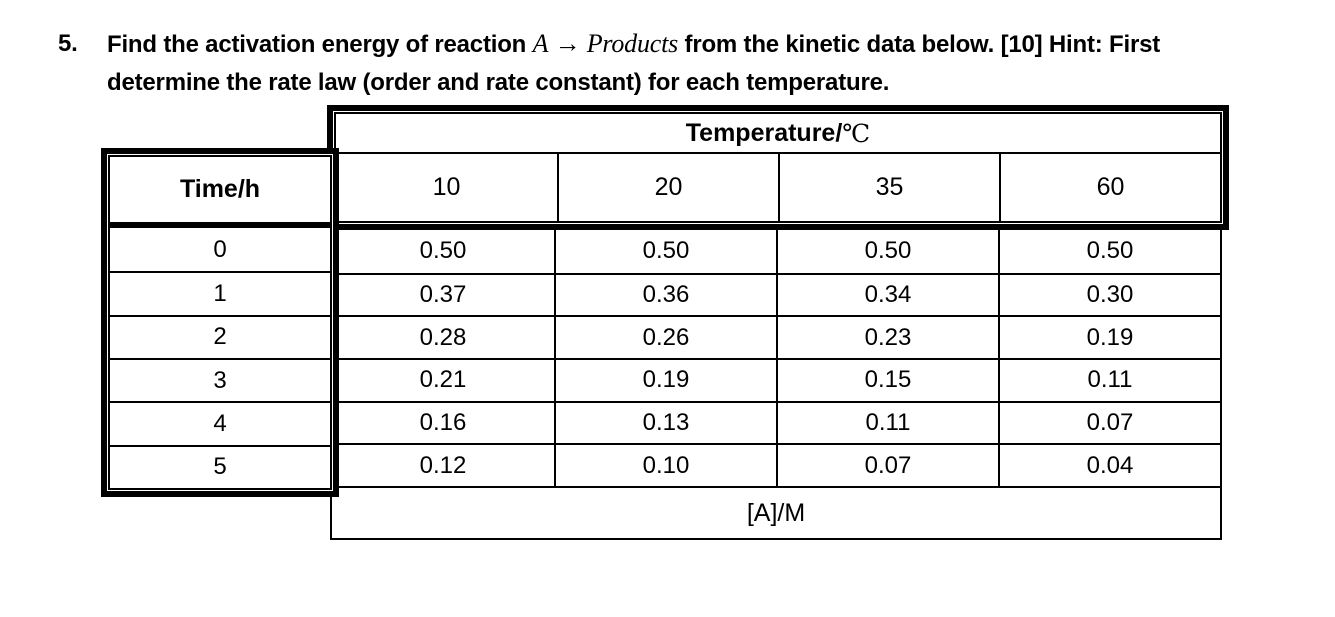 The height and width of the screenshot is (617, 1335). I want to click on data-cell: 0.13, so click(665, 422).